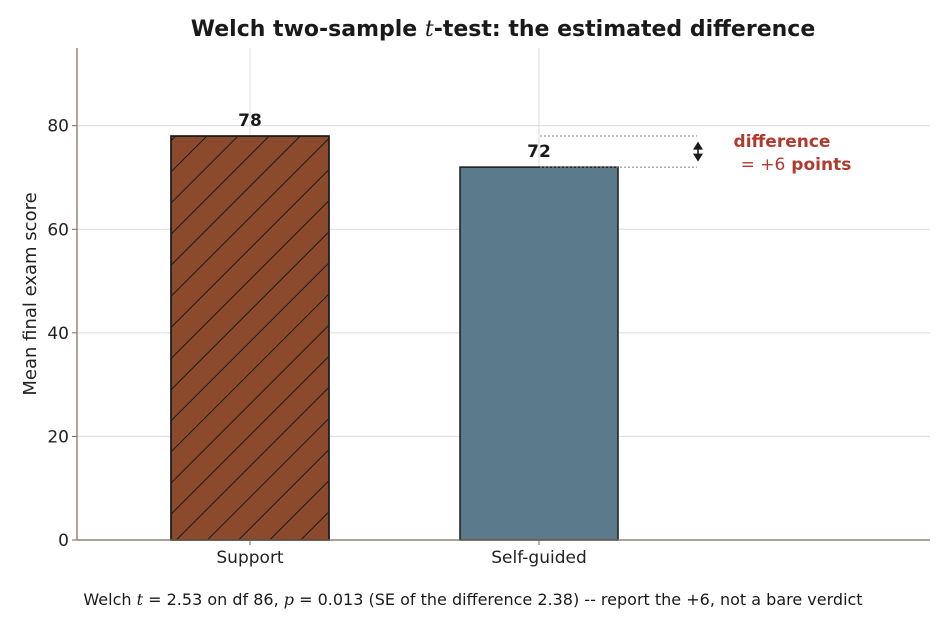  I want to click on y-tick-label: 40, so click(58, 334).